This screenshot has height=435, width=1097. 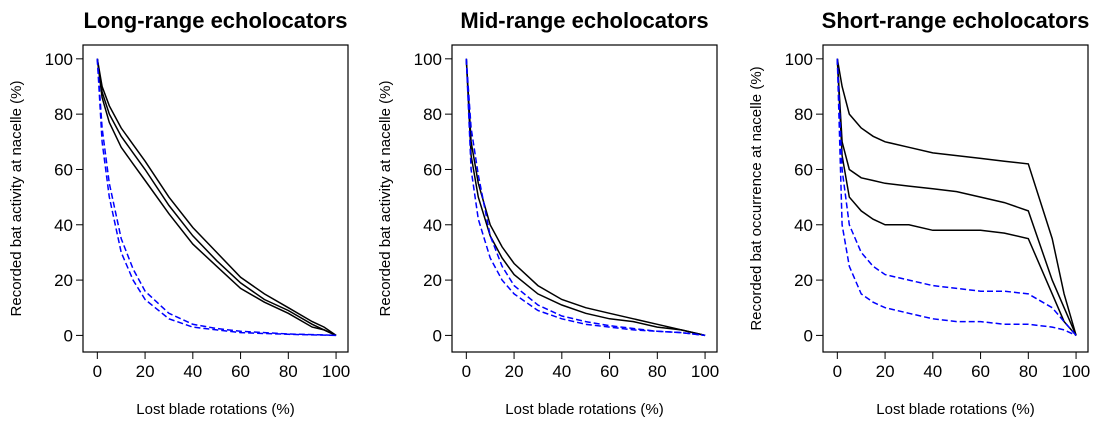 I want to click on chart-title: Long-range echolocators, so click(x=215, y=20).